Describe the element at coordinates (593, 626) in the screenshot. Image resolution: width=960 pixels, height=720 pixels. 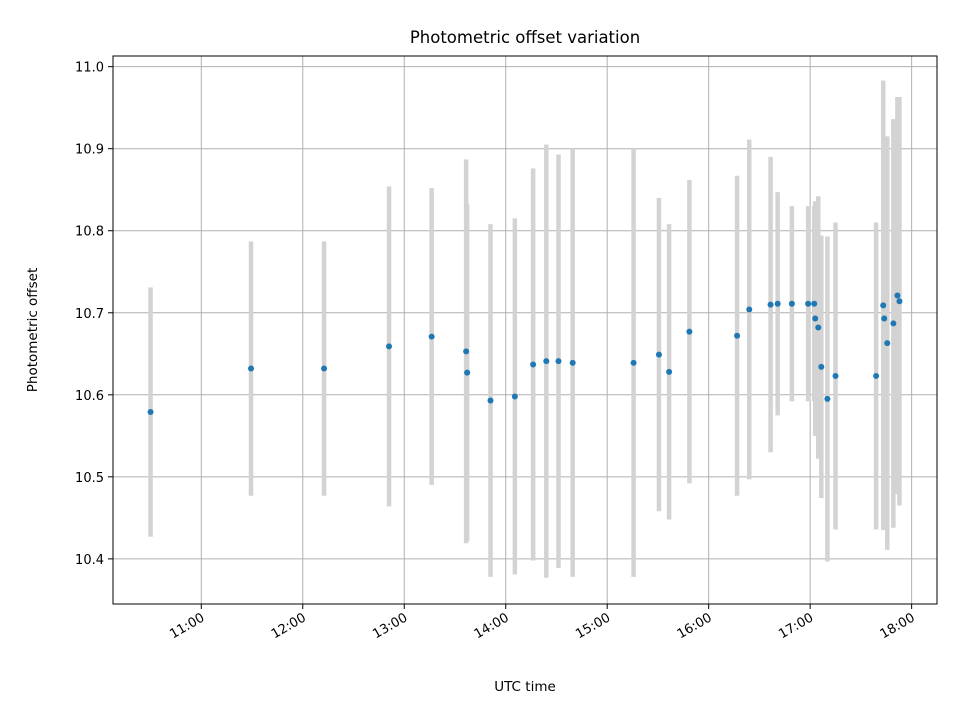
I see `x-tick-label: 15:00` at that location.